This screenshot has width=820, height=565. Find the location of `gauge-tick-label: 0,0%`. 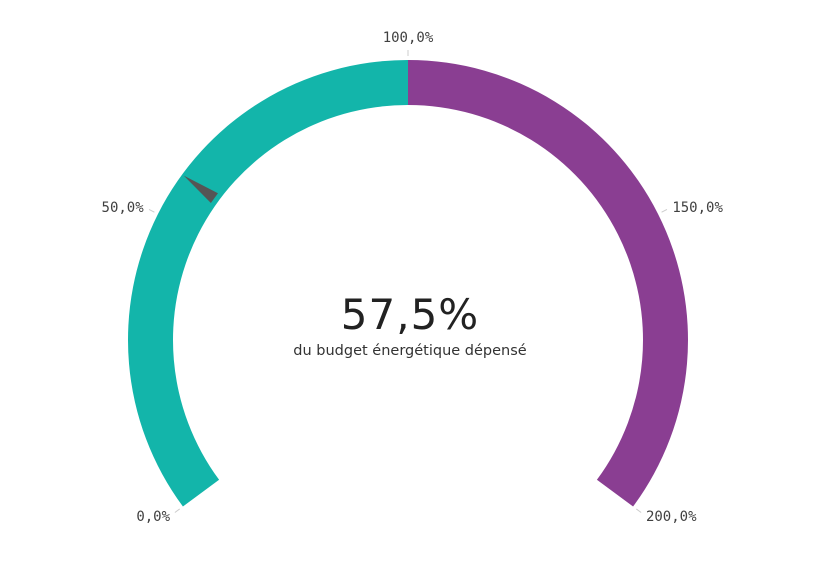

gauge-tick-label: 0,0% is located at coordinates (153, 517).